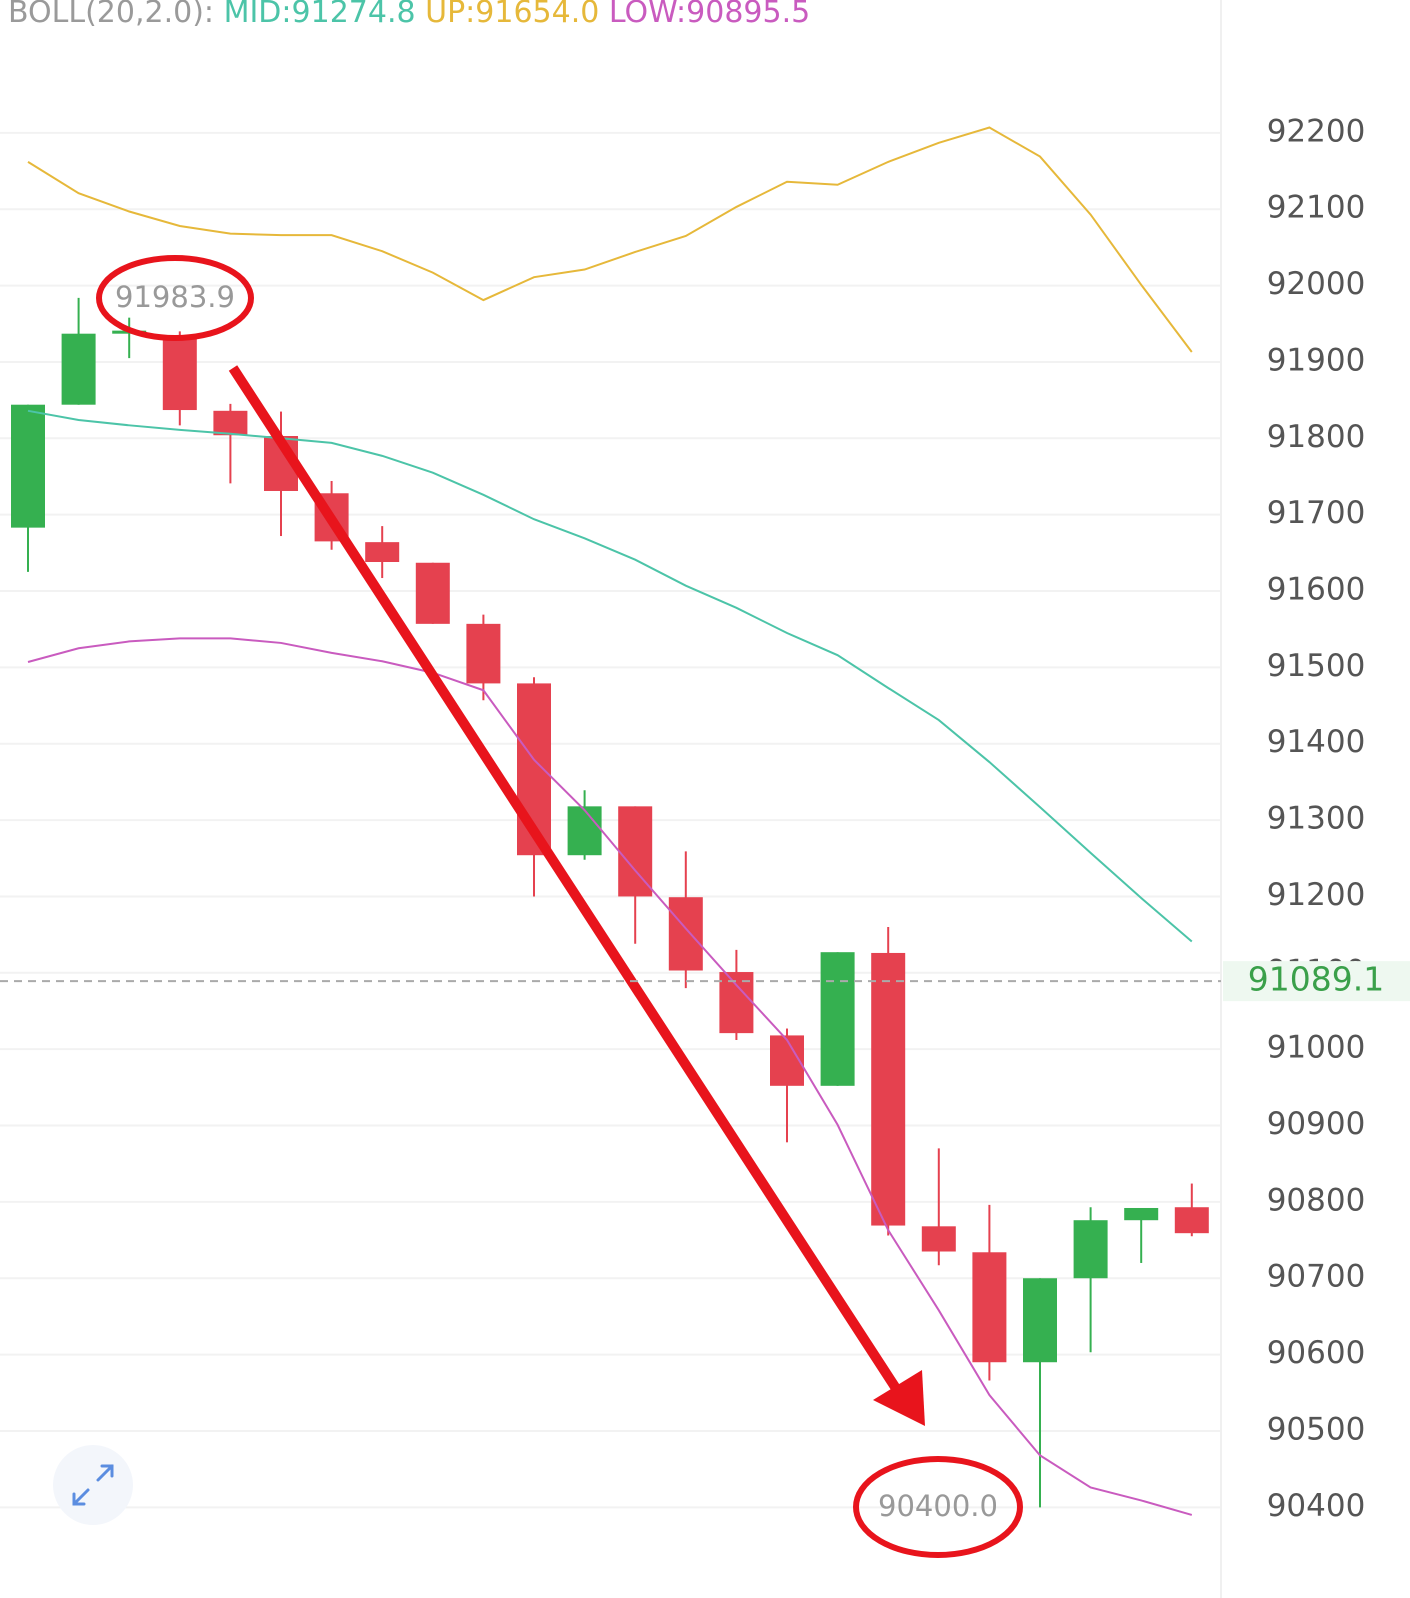 The image size is (1410, 1598). I want to click on y-tick-label: 91200, so click(1316, 895).